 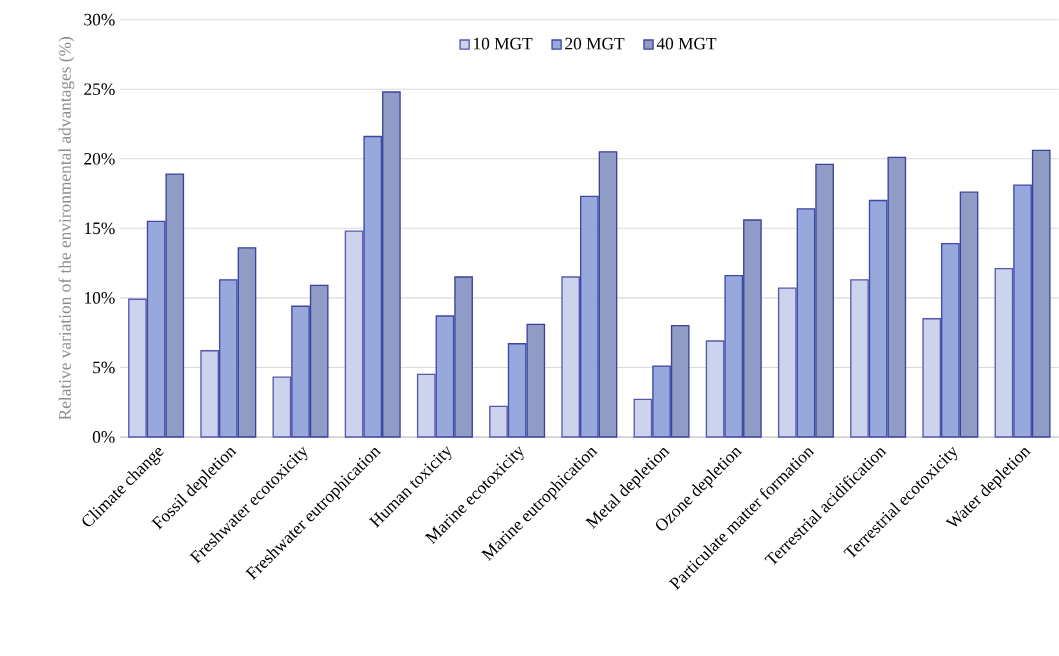 I want to click on legend-label: 20 MGT, so click(x=595, y=43).